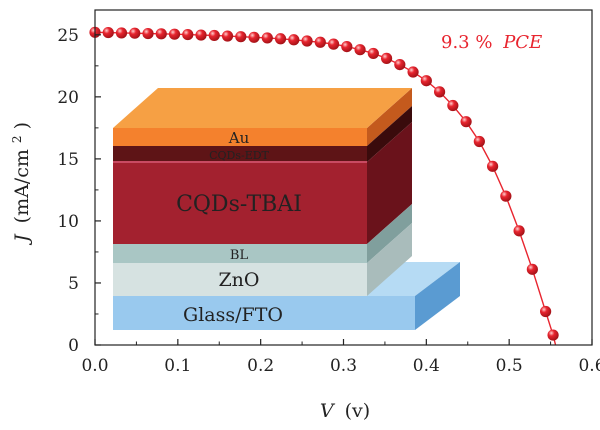 The height and width of the screenshot is (430, 600). What do you see at coordinates (343, 366) in the screenshot?
I see `x-tick-label-3: 0.3` at bounding box center [343, 366].